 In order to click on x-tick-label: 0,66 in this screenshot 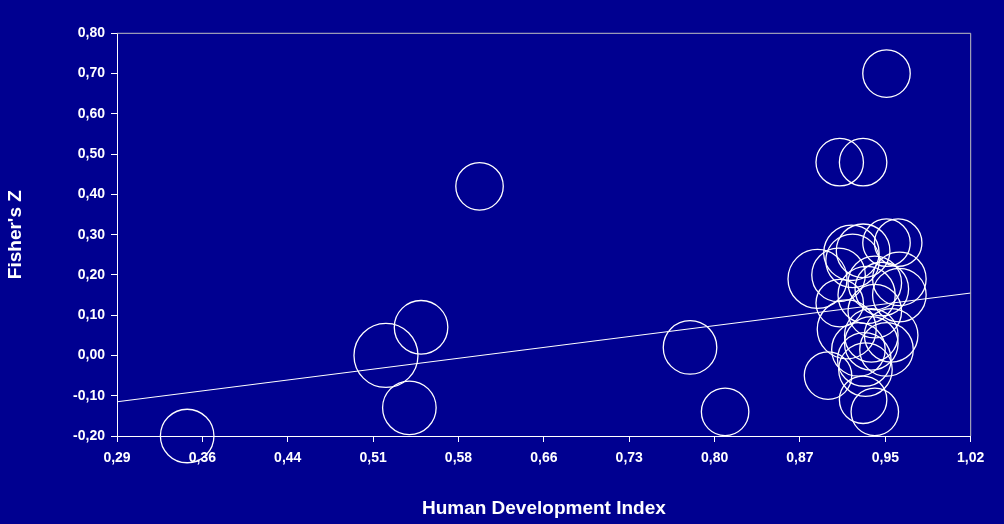, I will do `click(544, 457)`.